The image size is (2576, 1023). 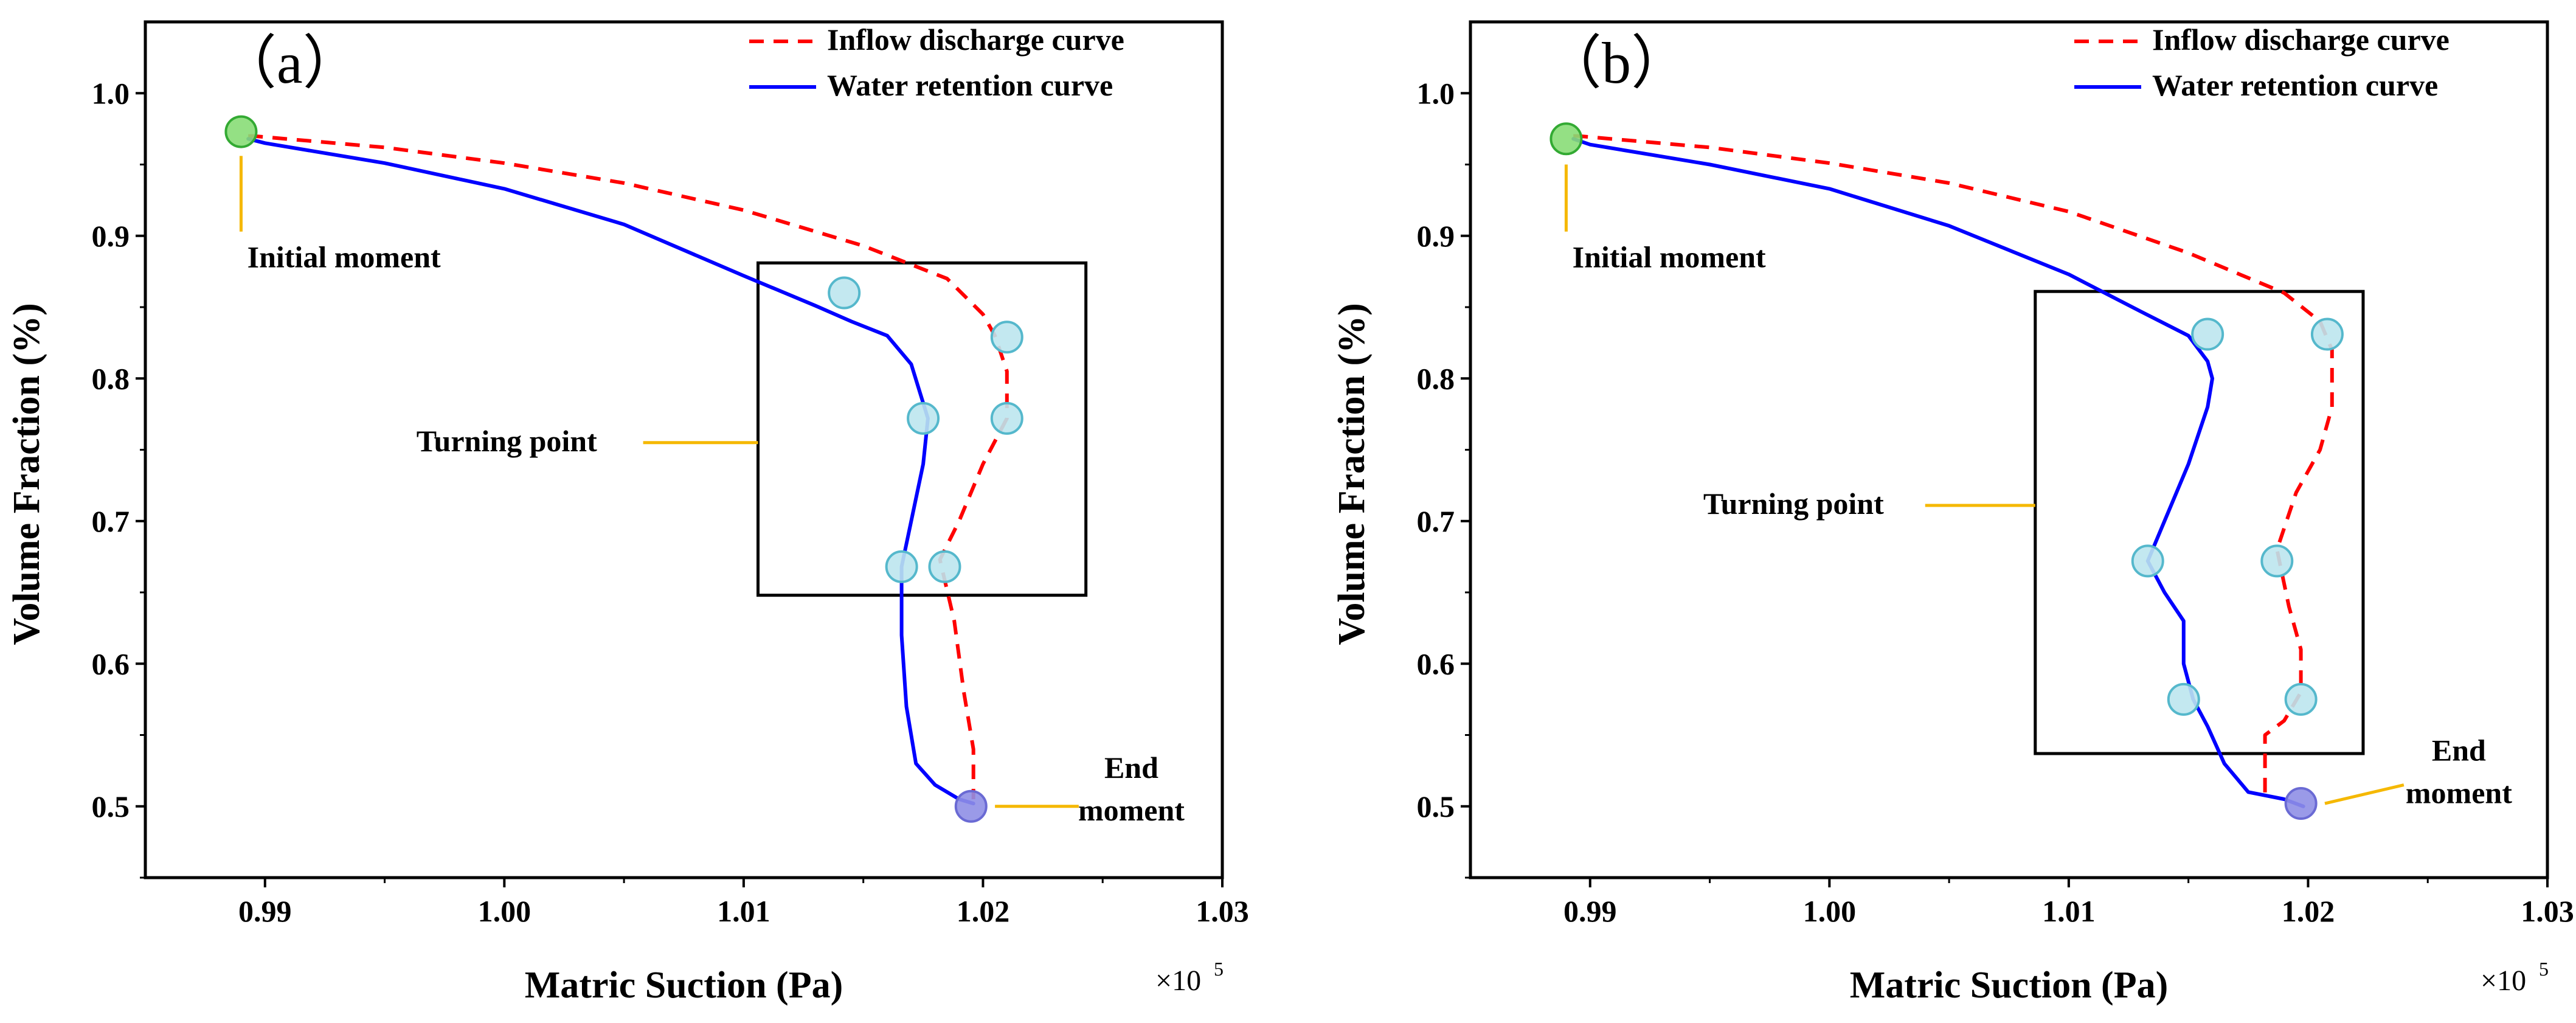 I want to click on panel-label: （b）, so click(x=1616, y=63).